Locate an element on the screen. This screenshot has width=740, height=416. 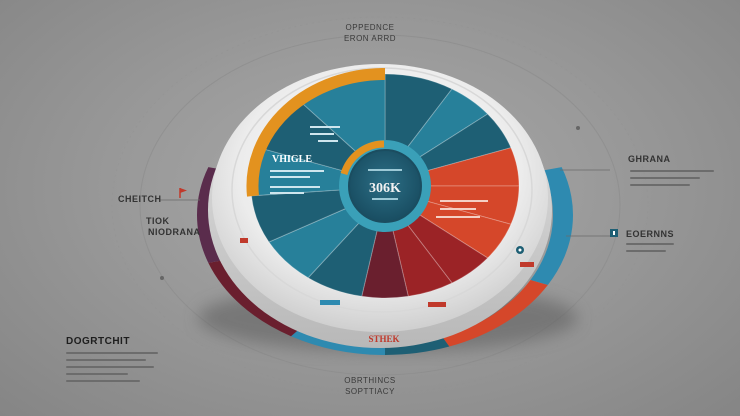
ring-label: STHEK is located at coordinates (383, 339).